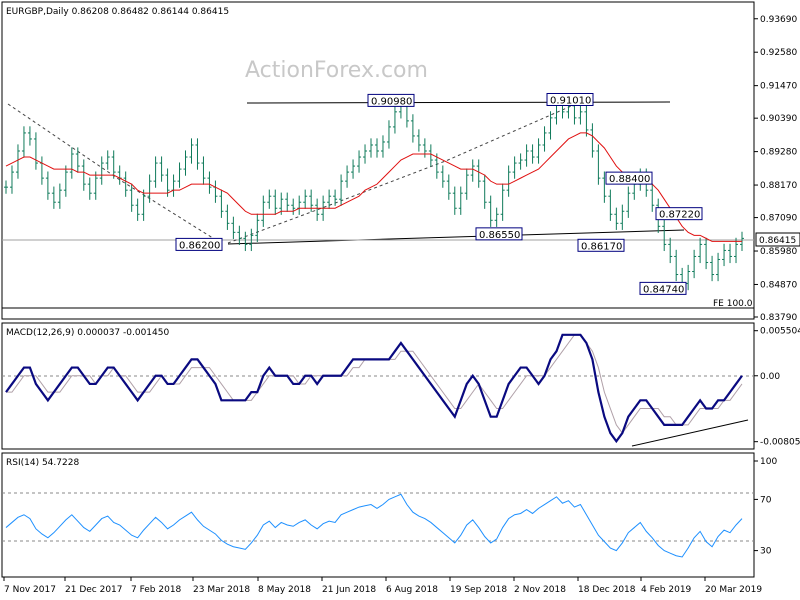  What do you see at coordinates (349, 590) in the screenshot?
I see `x-tick-label: 21 Jun 2018` at bounding box center [349, 590].